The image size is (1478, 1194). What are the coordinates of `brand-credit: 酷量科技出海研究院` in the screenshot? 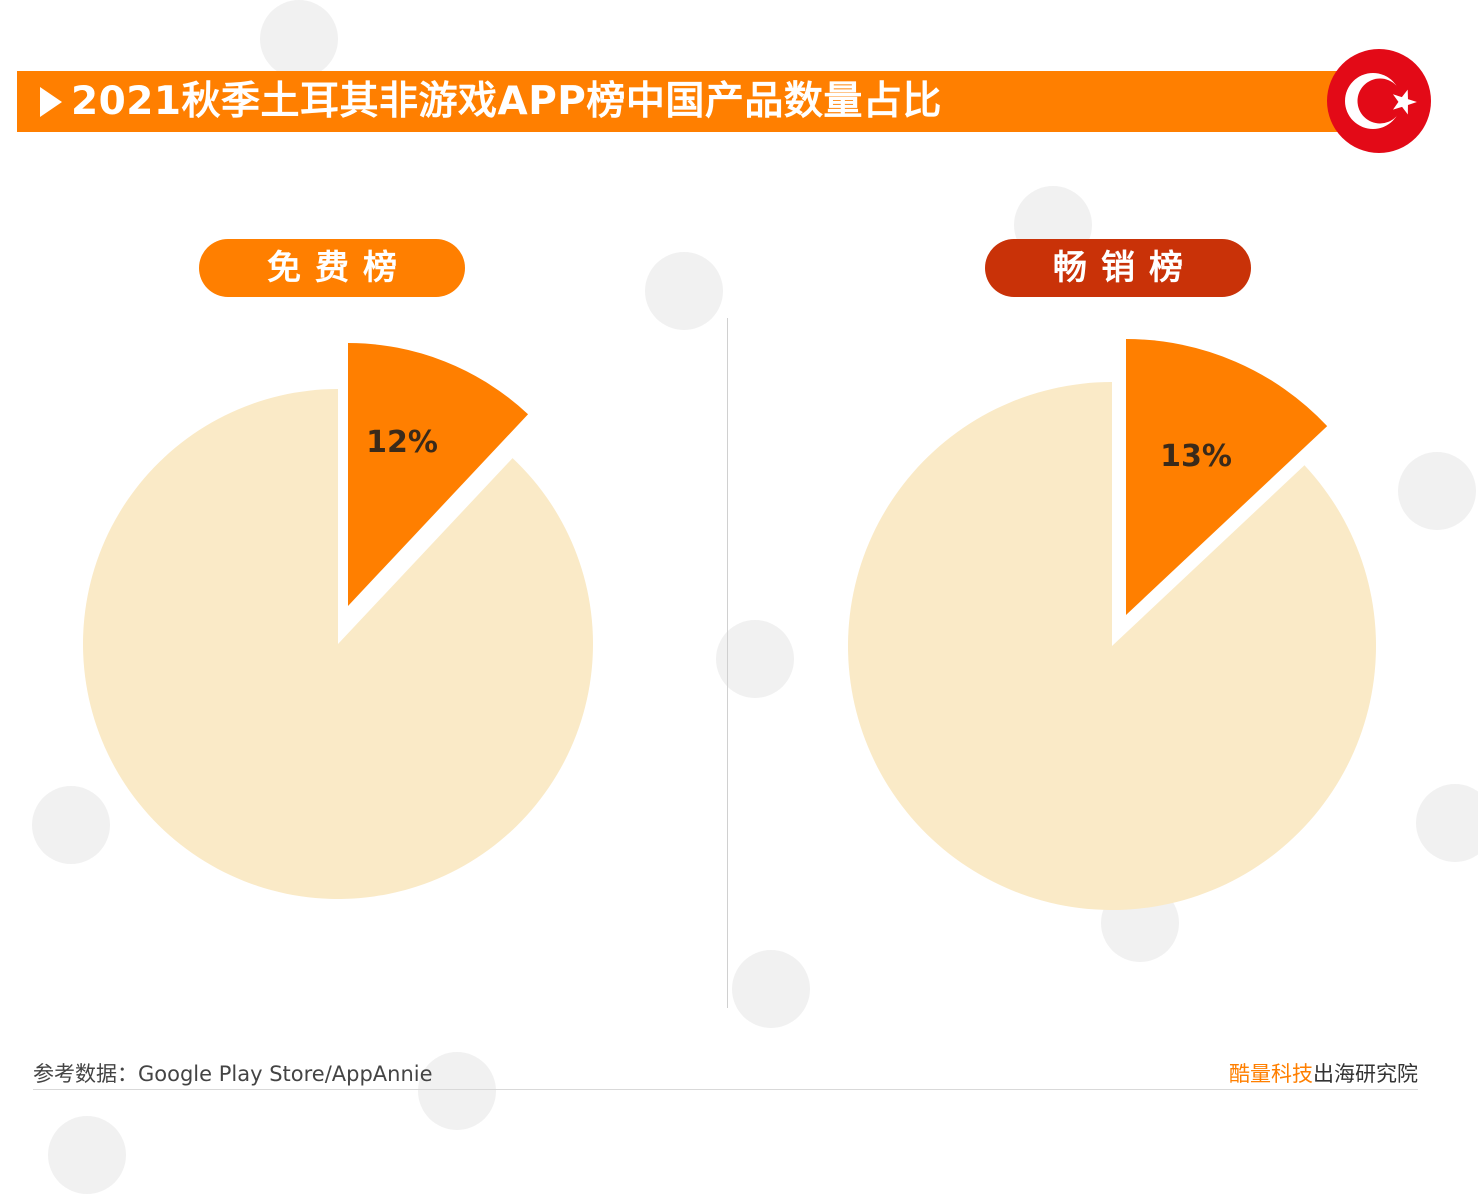 It's located at (1323, 1073).